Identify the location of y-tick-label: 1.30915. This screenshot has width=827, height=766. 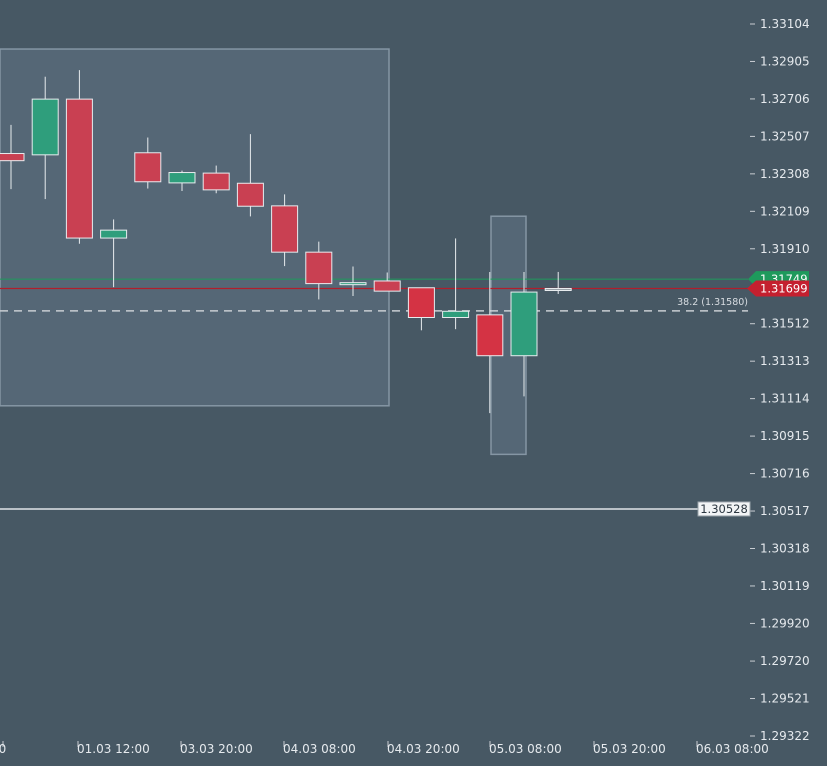
(785, 436).